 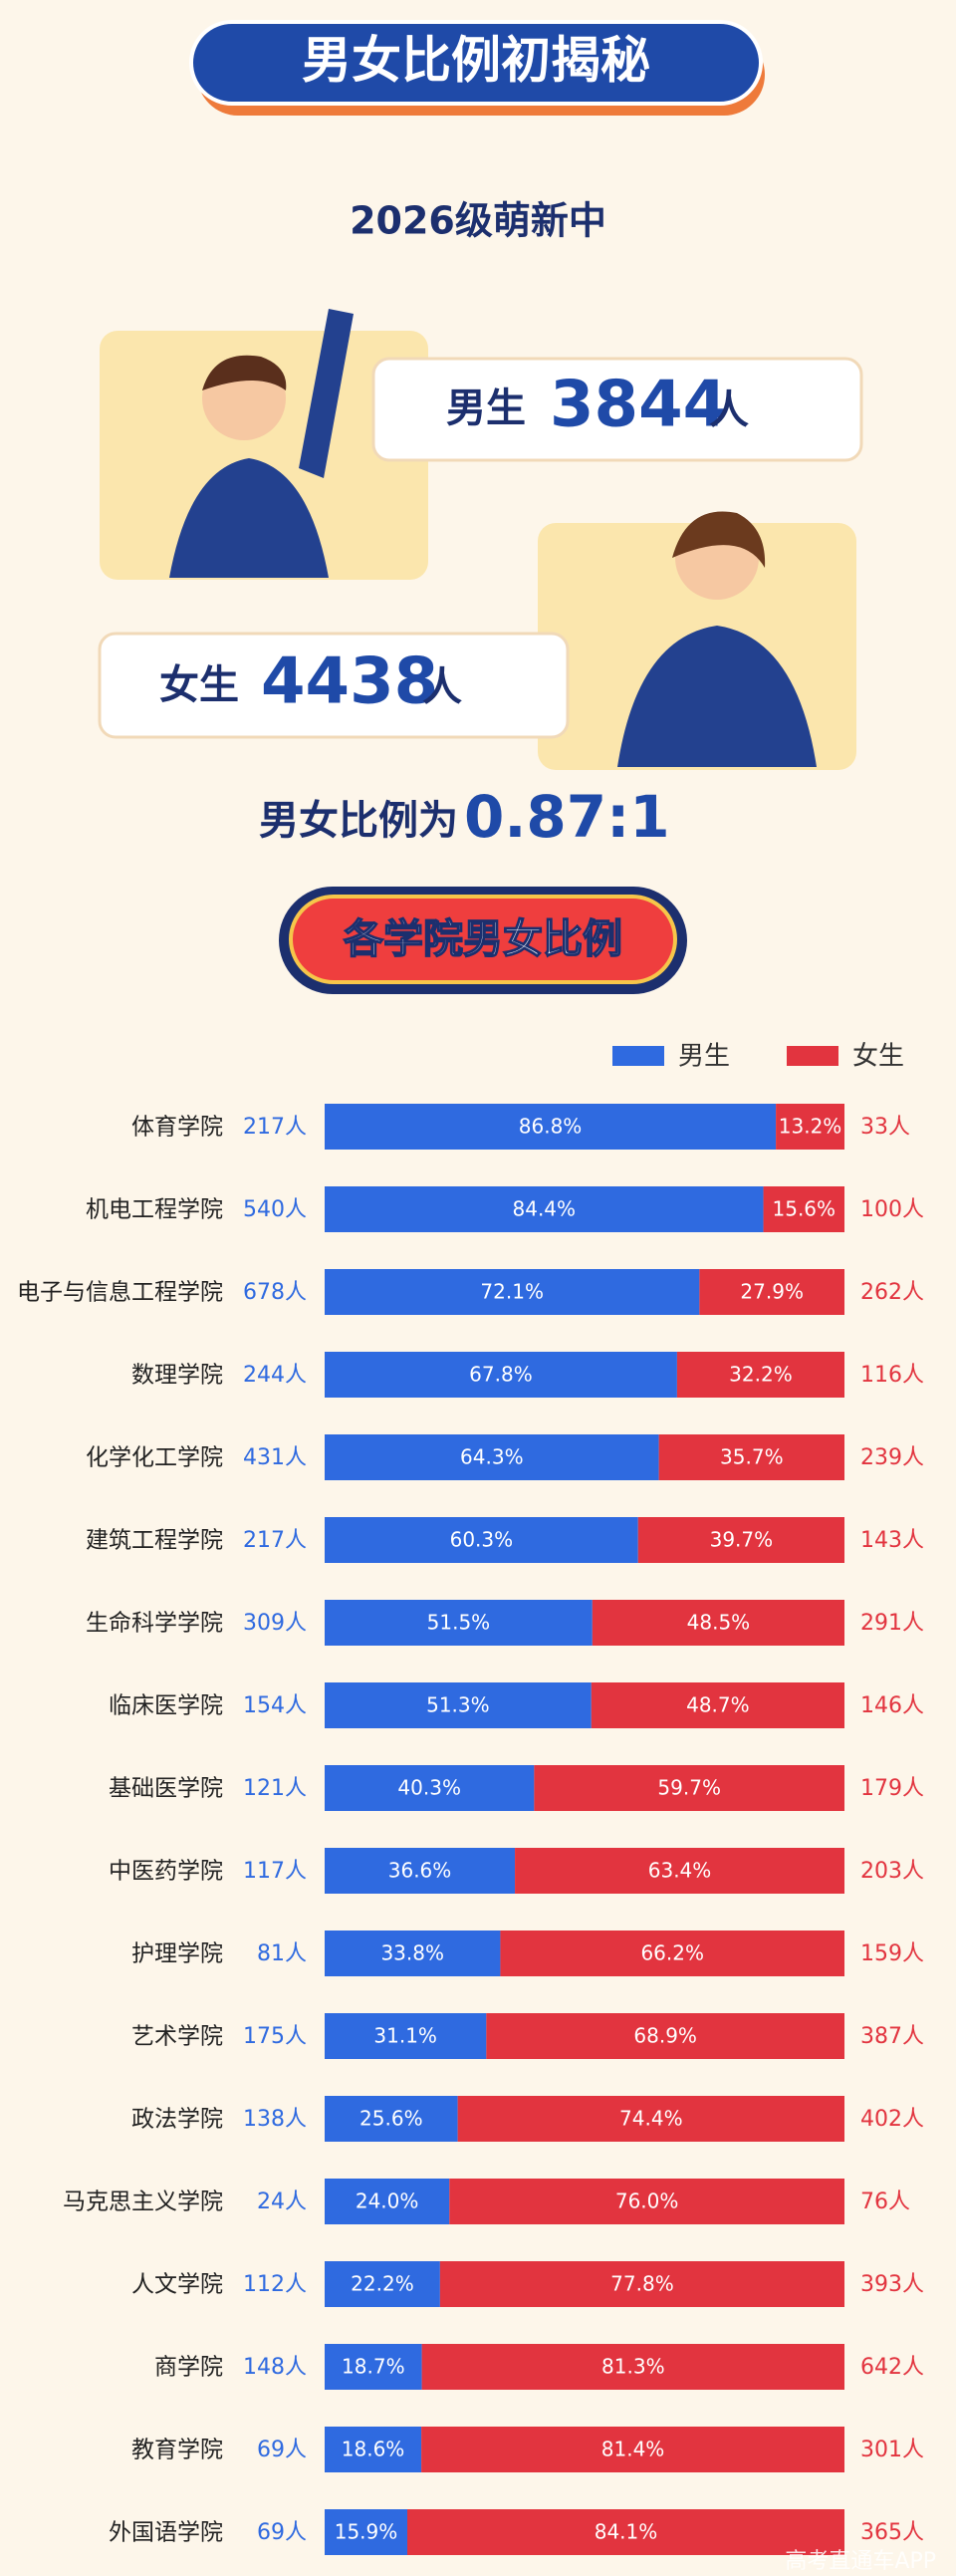 What do you see at coordinates (177, 2450) in the screenshot?
I see `category-label: 教育学院` at bounding box center [177, 2450].